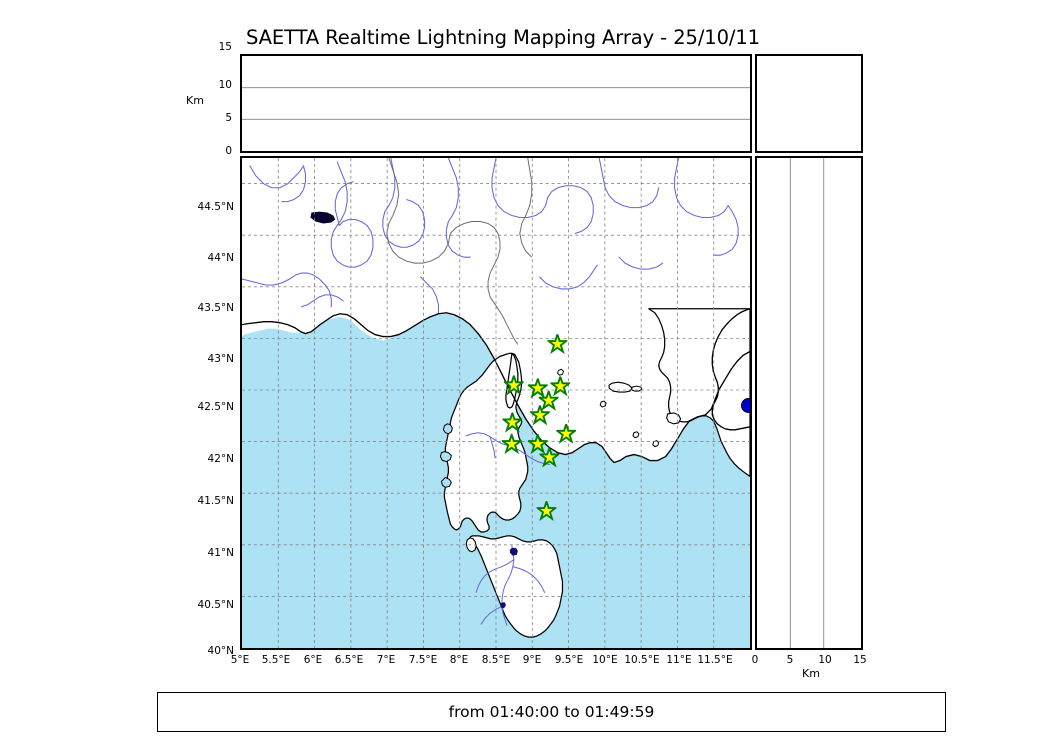 Image resolution: width=1050 pixels, height=750 pixels. Describe the element at coordinates (496, 660) in the screenshot. I see `map-xtick-8_5E: 8.5°E` at that location.